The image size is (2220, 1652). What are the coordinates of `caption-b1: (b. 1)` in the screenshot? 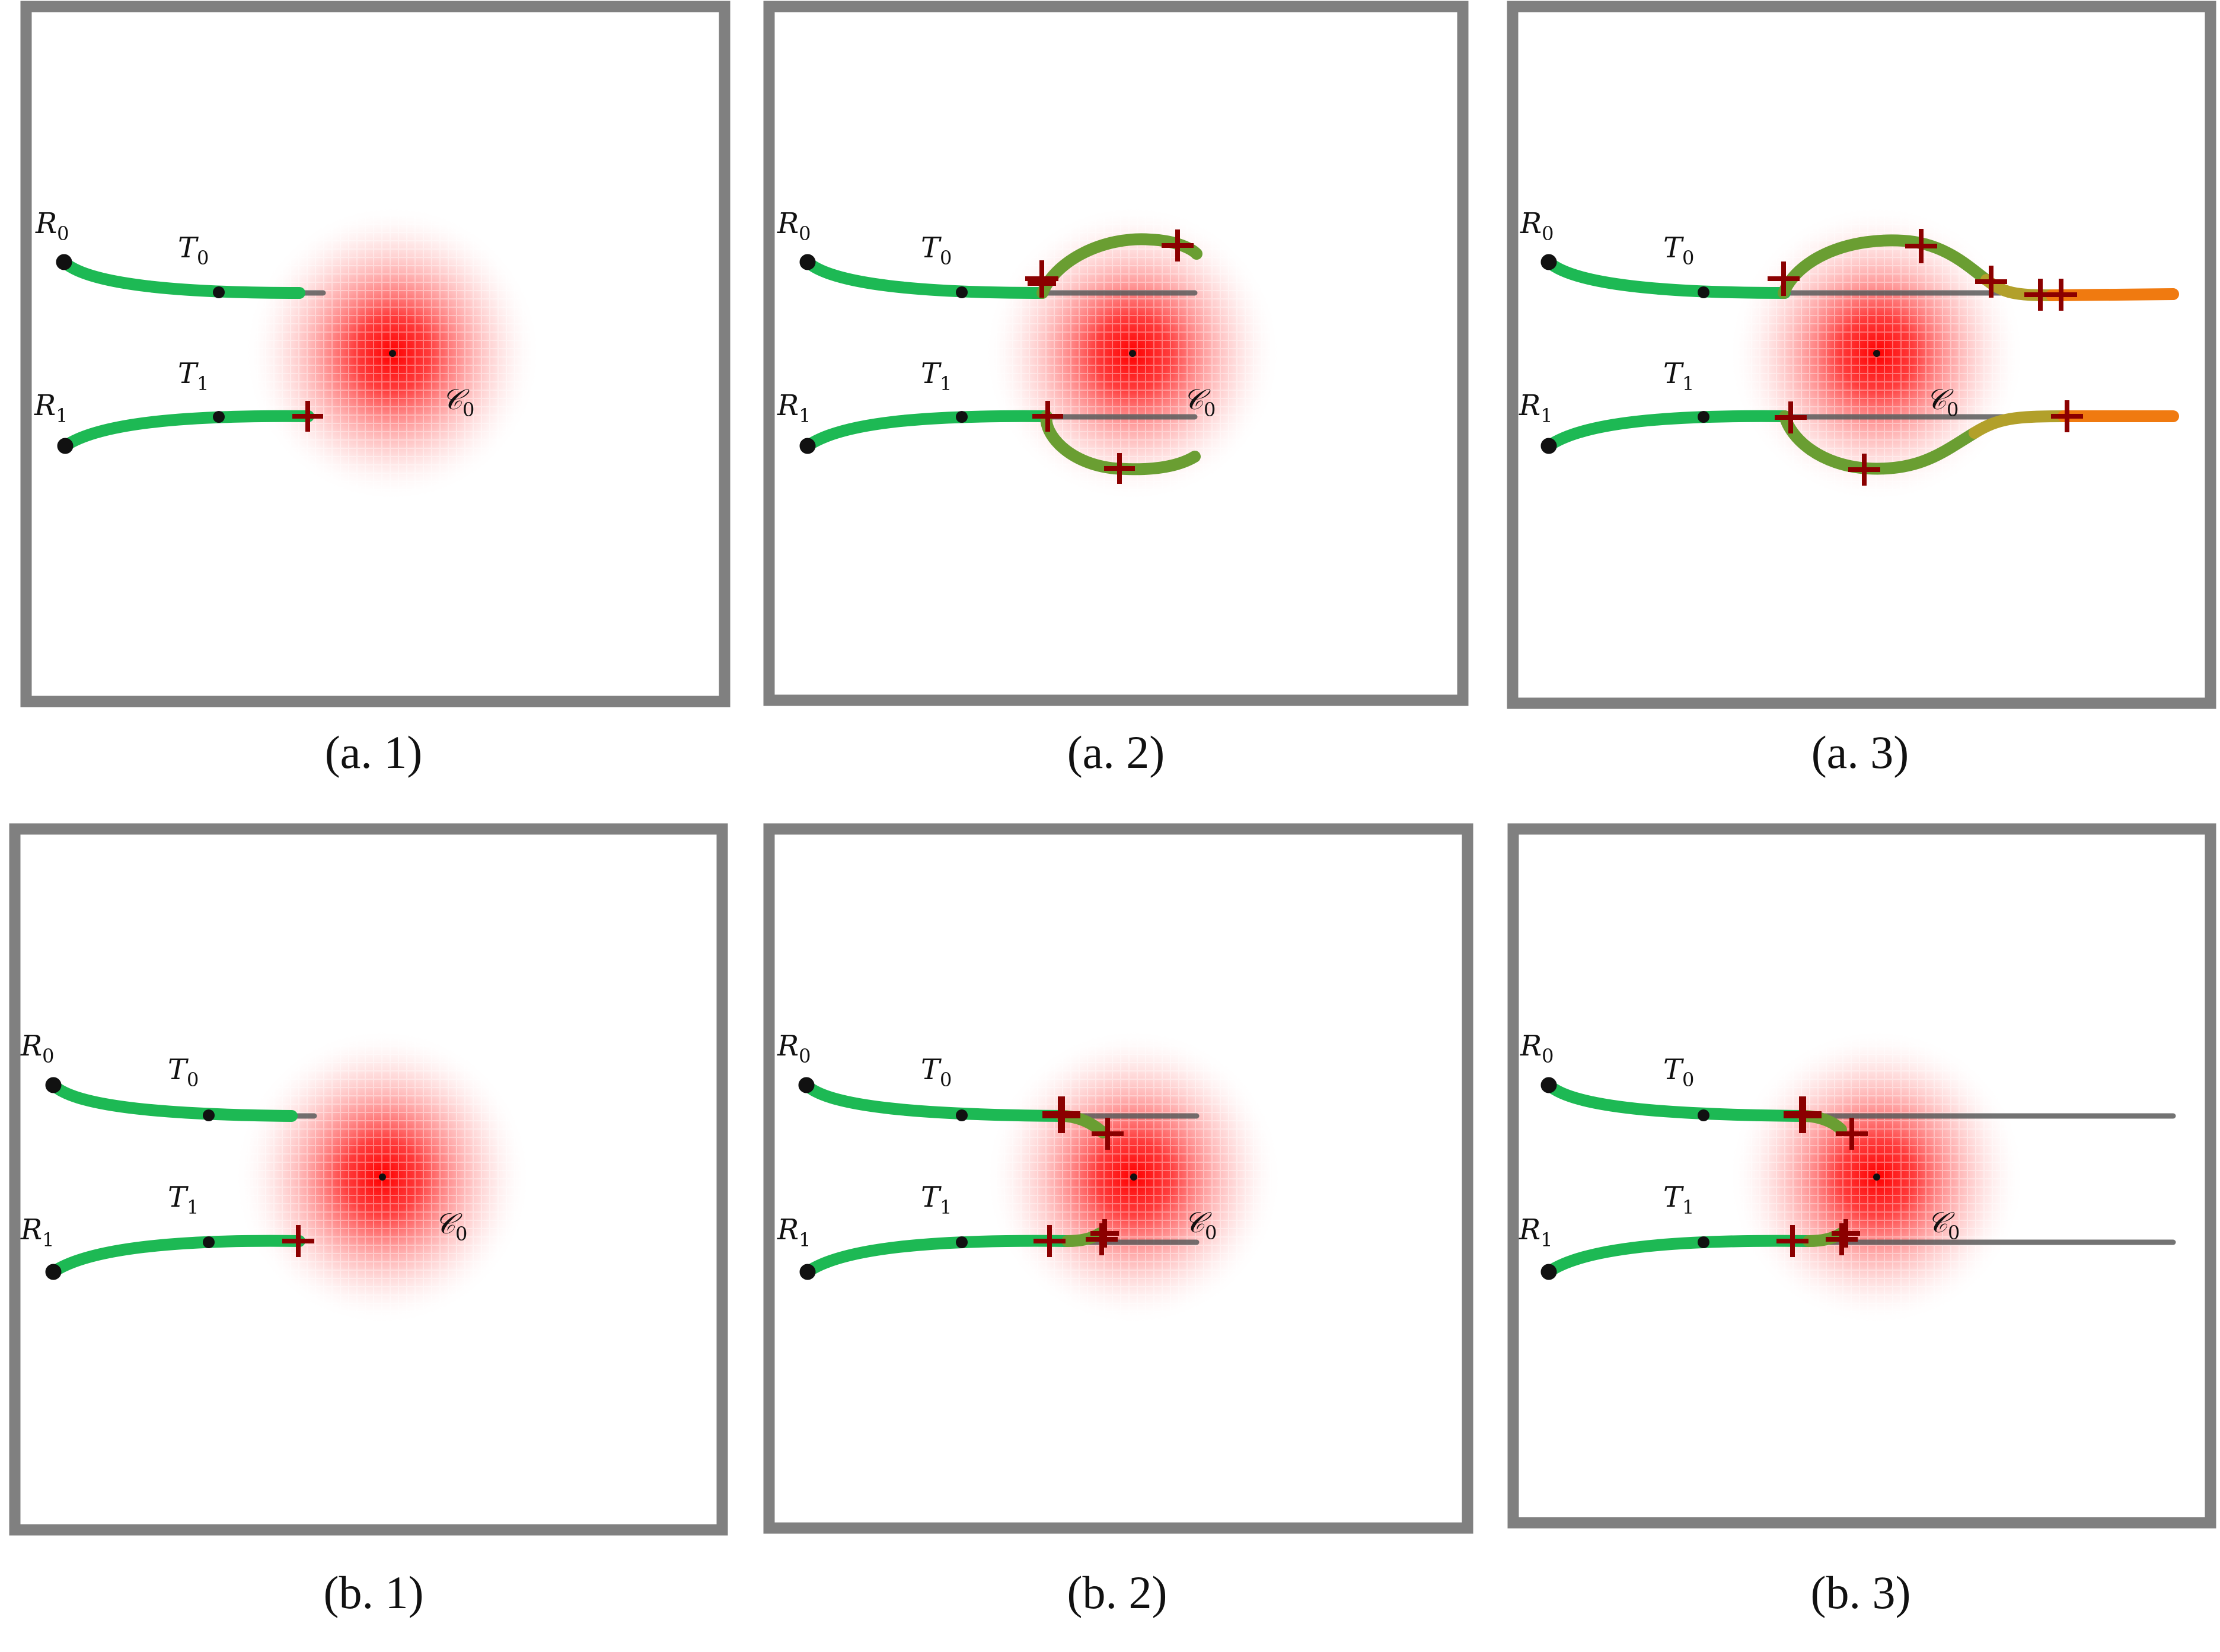 It's located at (374, 1592).